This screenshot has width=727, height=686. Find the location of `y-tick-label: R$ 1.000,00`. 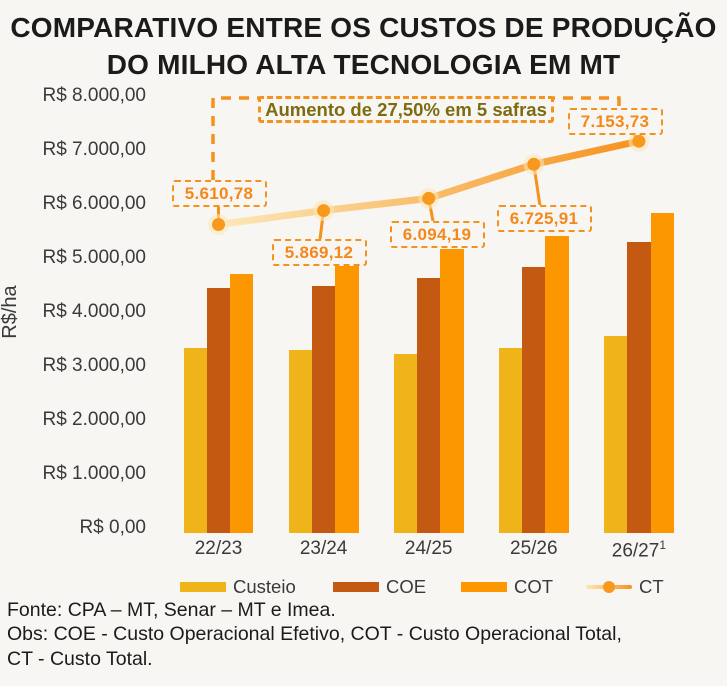

y-tick-label: R$ 1.000,00 is located at coordinates (94, 473).